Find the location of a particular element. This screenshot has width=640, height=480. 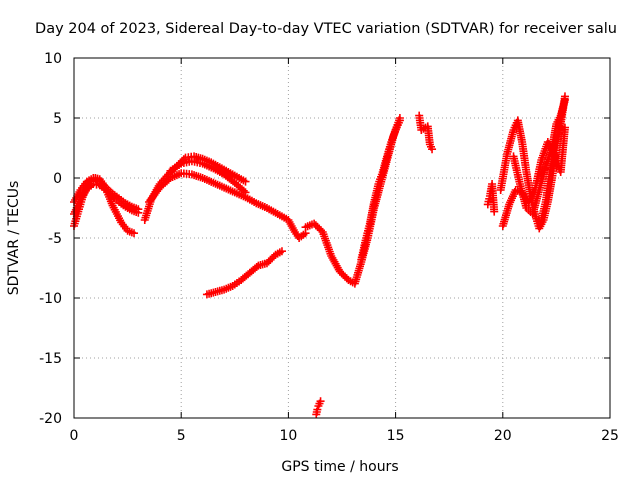

interpolated-point is located at coordinates (243, 190).